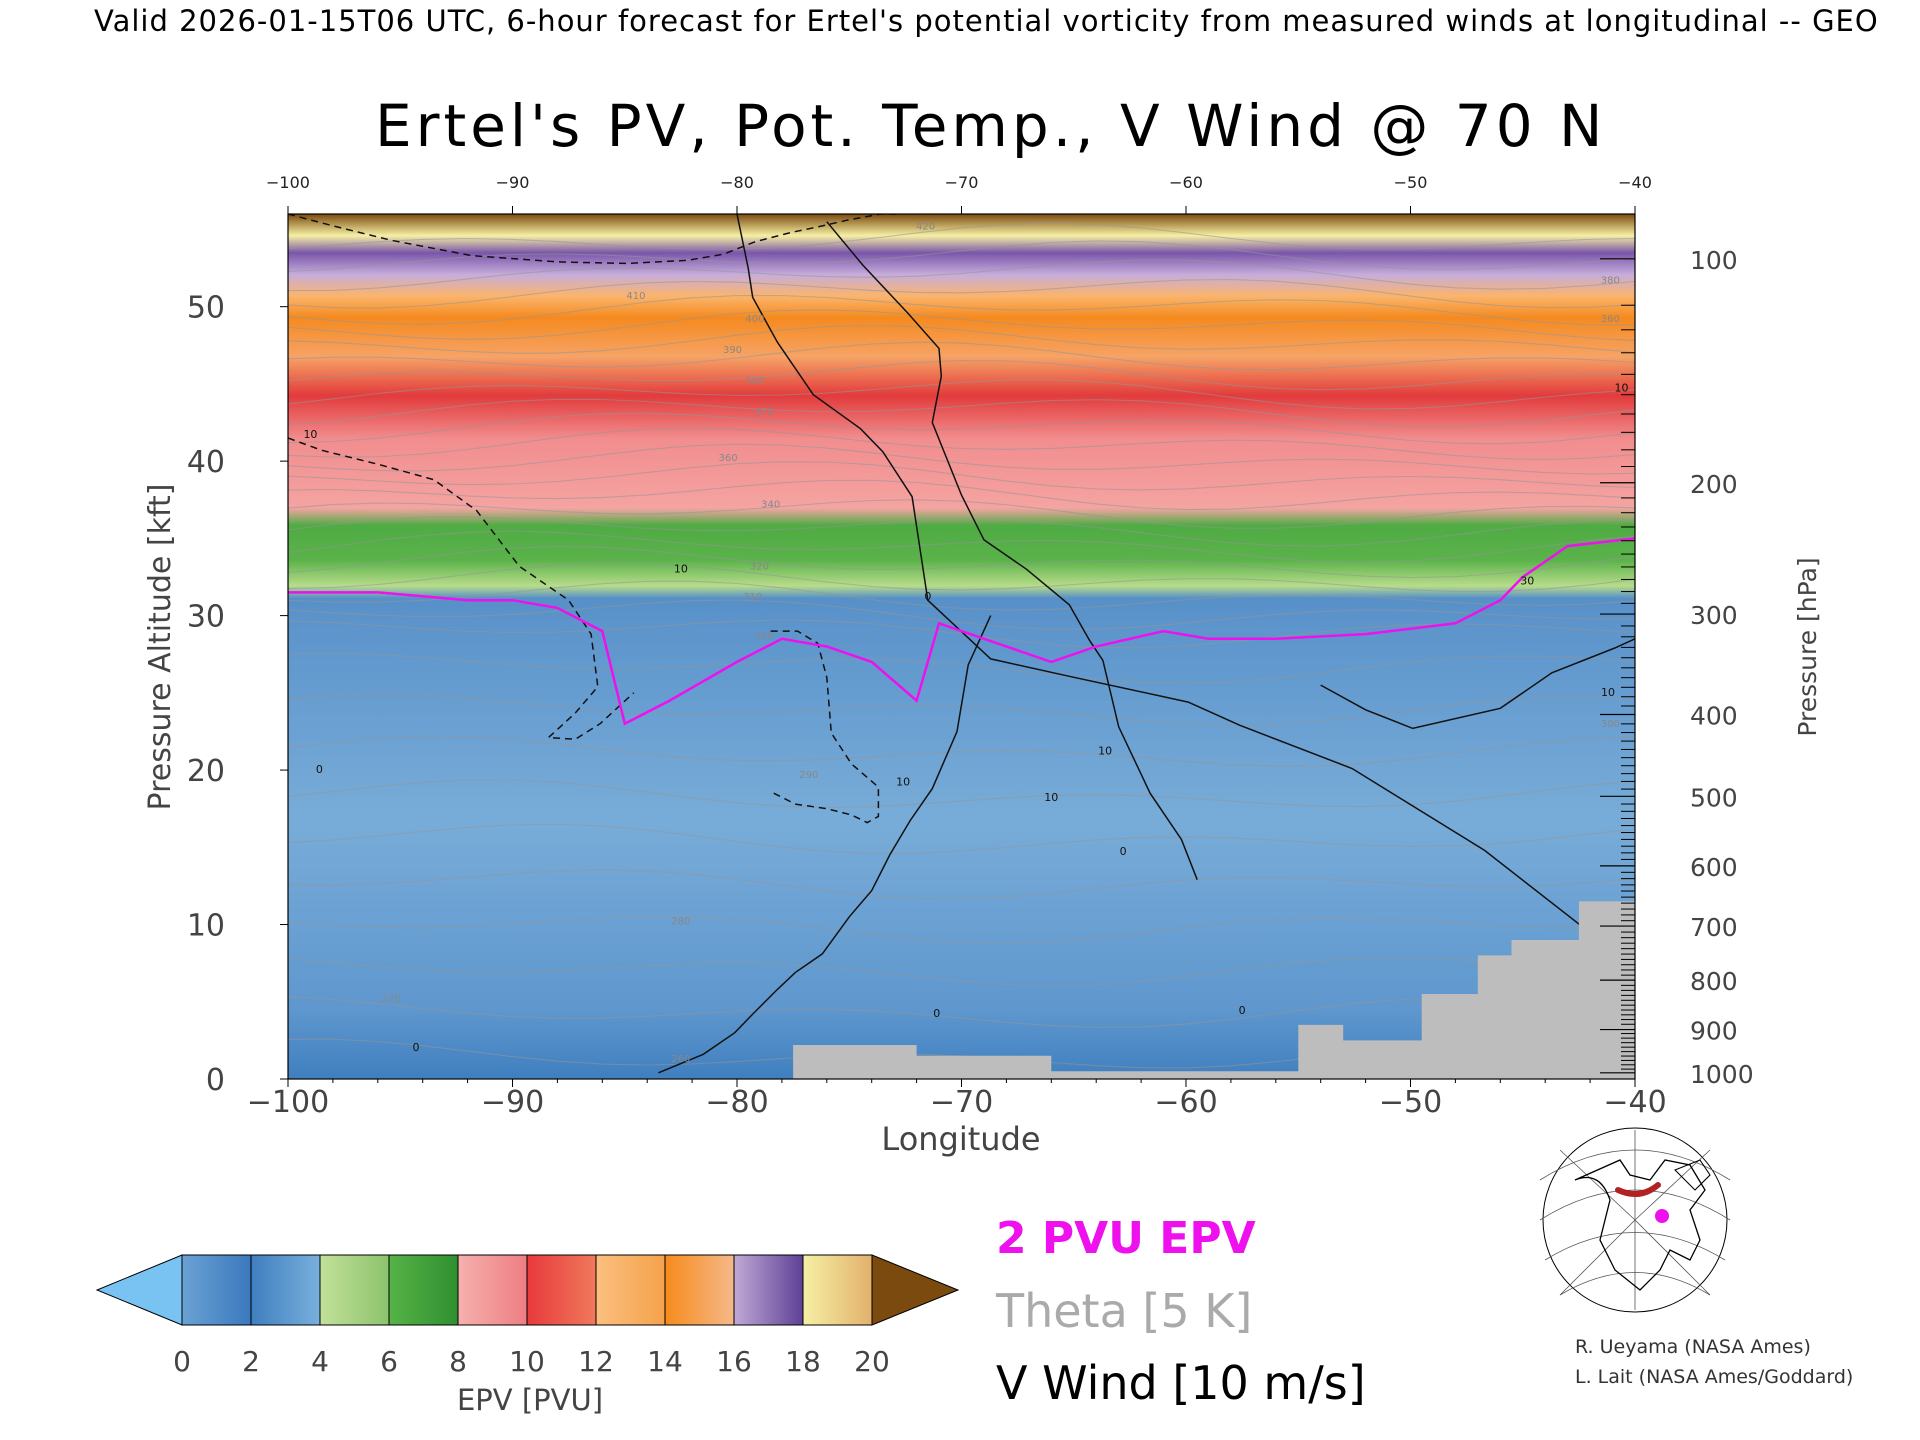  Describe the element at coordinates (596, 1361) in the screenshot. I see `colorbar-tick-label: 12` at that location.